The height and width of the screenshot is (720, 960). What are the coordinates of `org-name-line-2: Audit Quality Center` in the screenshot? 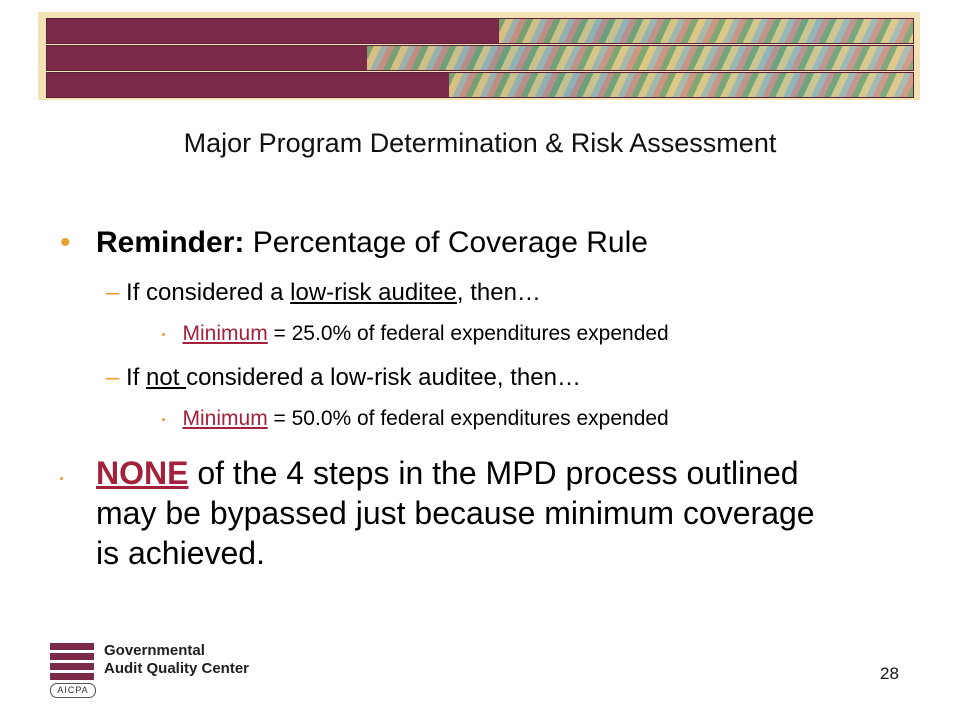 It's located at (177, 668).